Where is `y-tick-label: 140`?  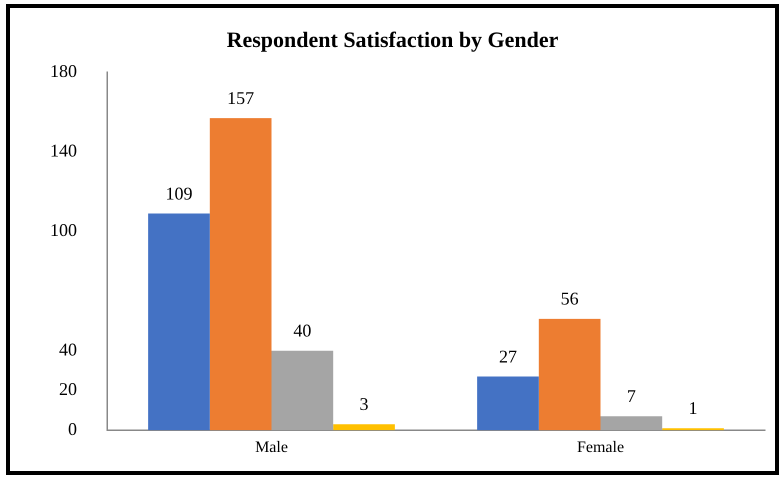 y-tick-label: 140 is located at coordinates (63, 150).